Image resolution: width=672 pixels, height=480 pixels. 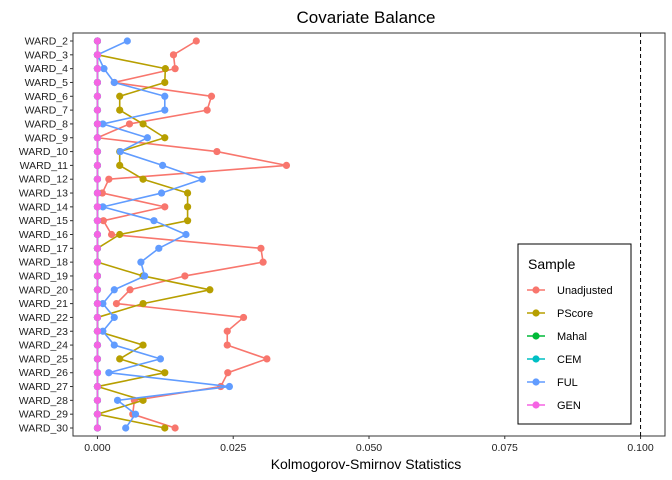 What do you see at coordinates (569, 360) in the screenshot?
I see `legend-label-cem: CEM` at bounding box center [569, 360].